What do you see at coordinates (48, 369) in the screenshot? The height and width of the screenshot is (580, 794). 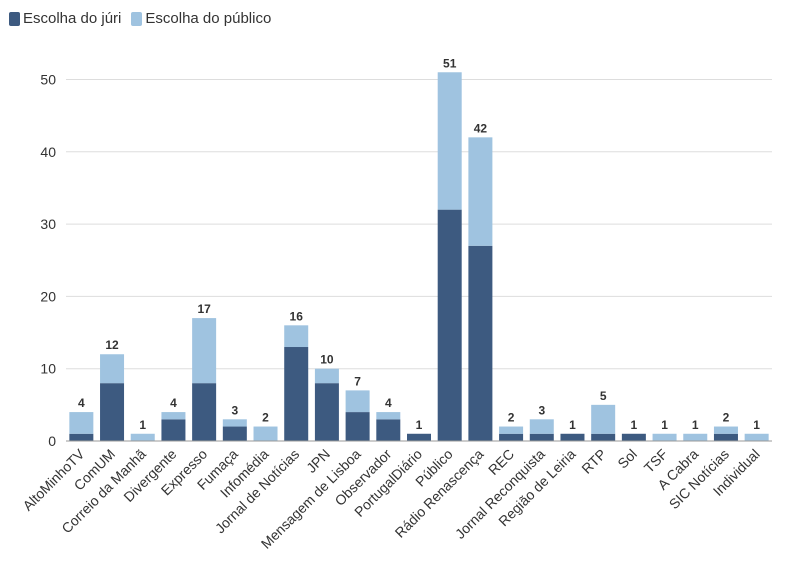 I see `y-tick-label: 10` at bounding box center [48, 369].